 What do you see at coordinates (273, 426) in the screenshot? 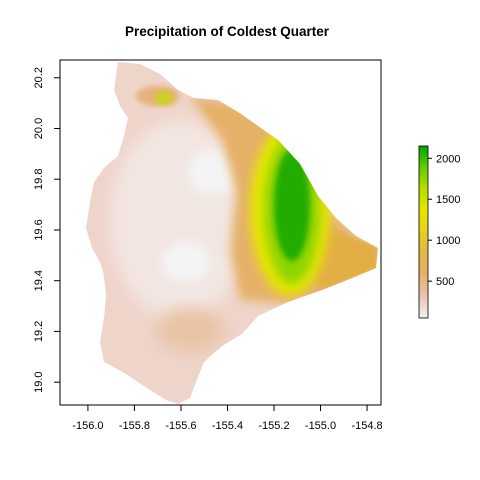
I see `x-tick-label: -155.2` at bounding box center [273, 426].